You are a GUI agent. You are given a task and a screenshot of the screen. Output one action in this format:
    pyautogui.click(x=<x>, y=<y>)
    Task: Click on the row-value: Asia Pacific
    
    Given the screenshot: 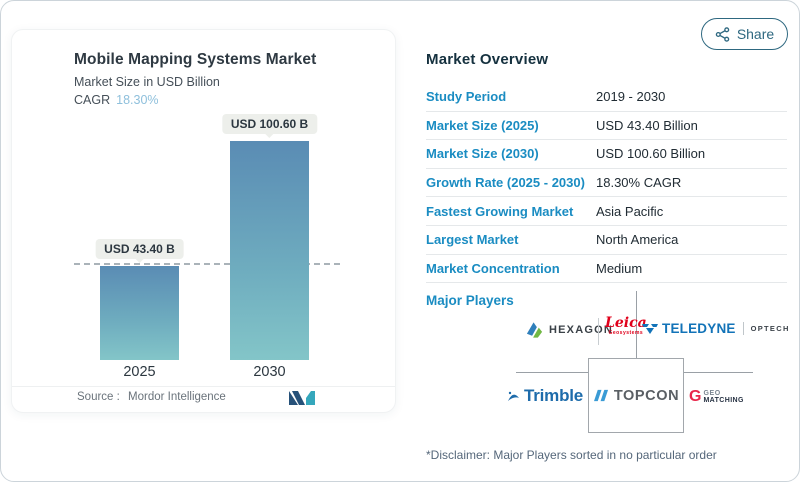 What is the action you would take?
    pyautogui.click(x=630, y=211)
    